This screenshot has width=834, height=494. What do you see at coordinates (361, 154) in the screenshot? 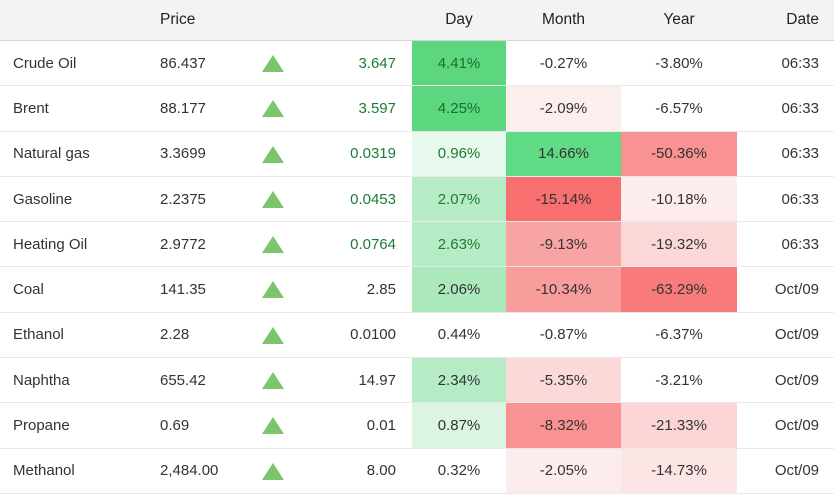
I see `change-value: 0.0319` at bounding box center [361, 154].